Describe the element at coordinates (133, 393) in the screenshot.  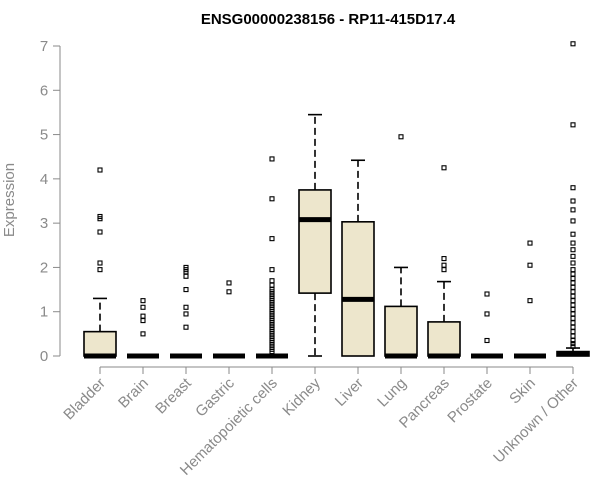
I see `x-tick-label: Brain` at that location.